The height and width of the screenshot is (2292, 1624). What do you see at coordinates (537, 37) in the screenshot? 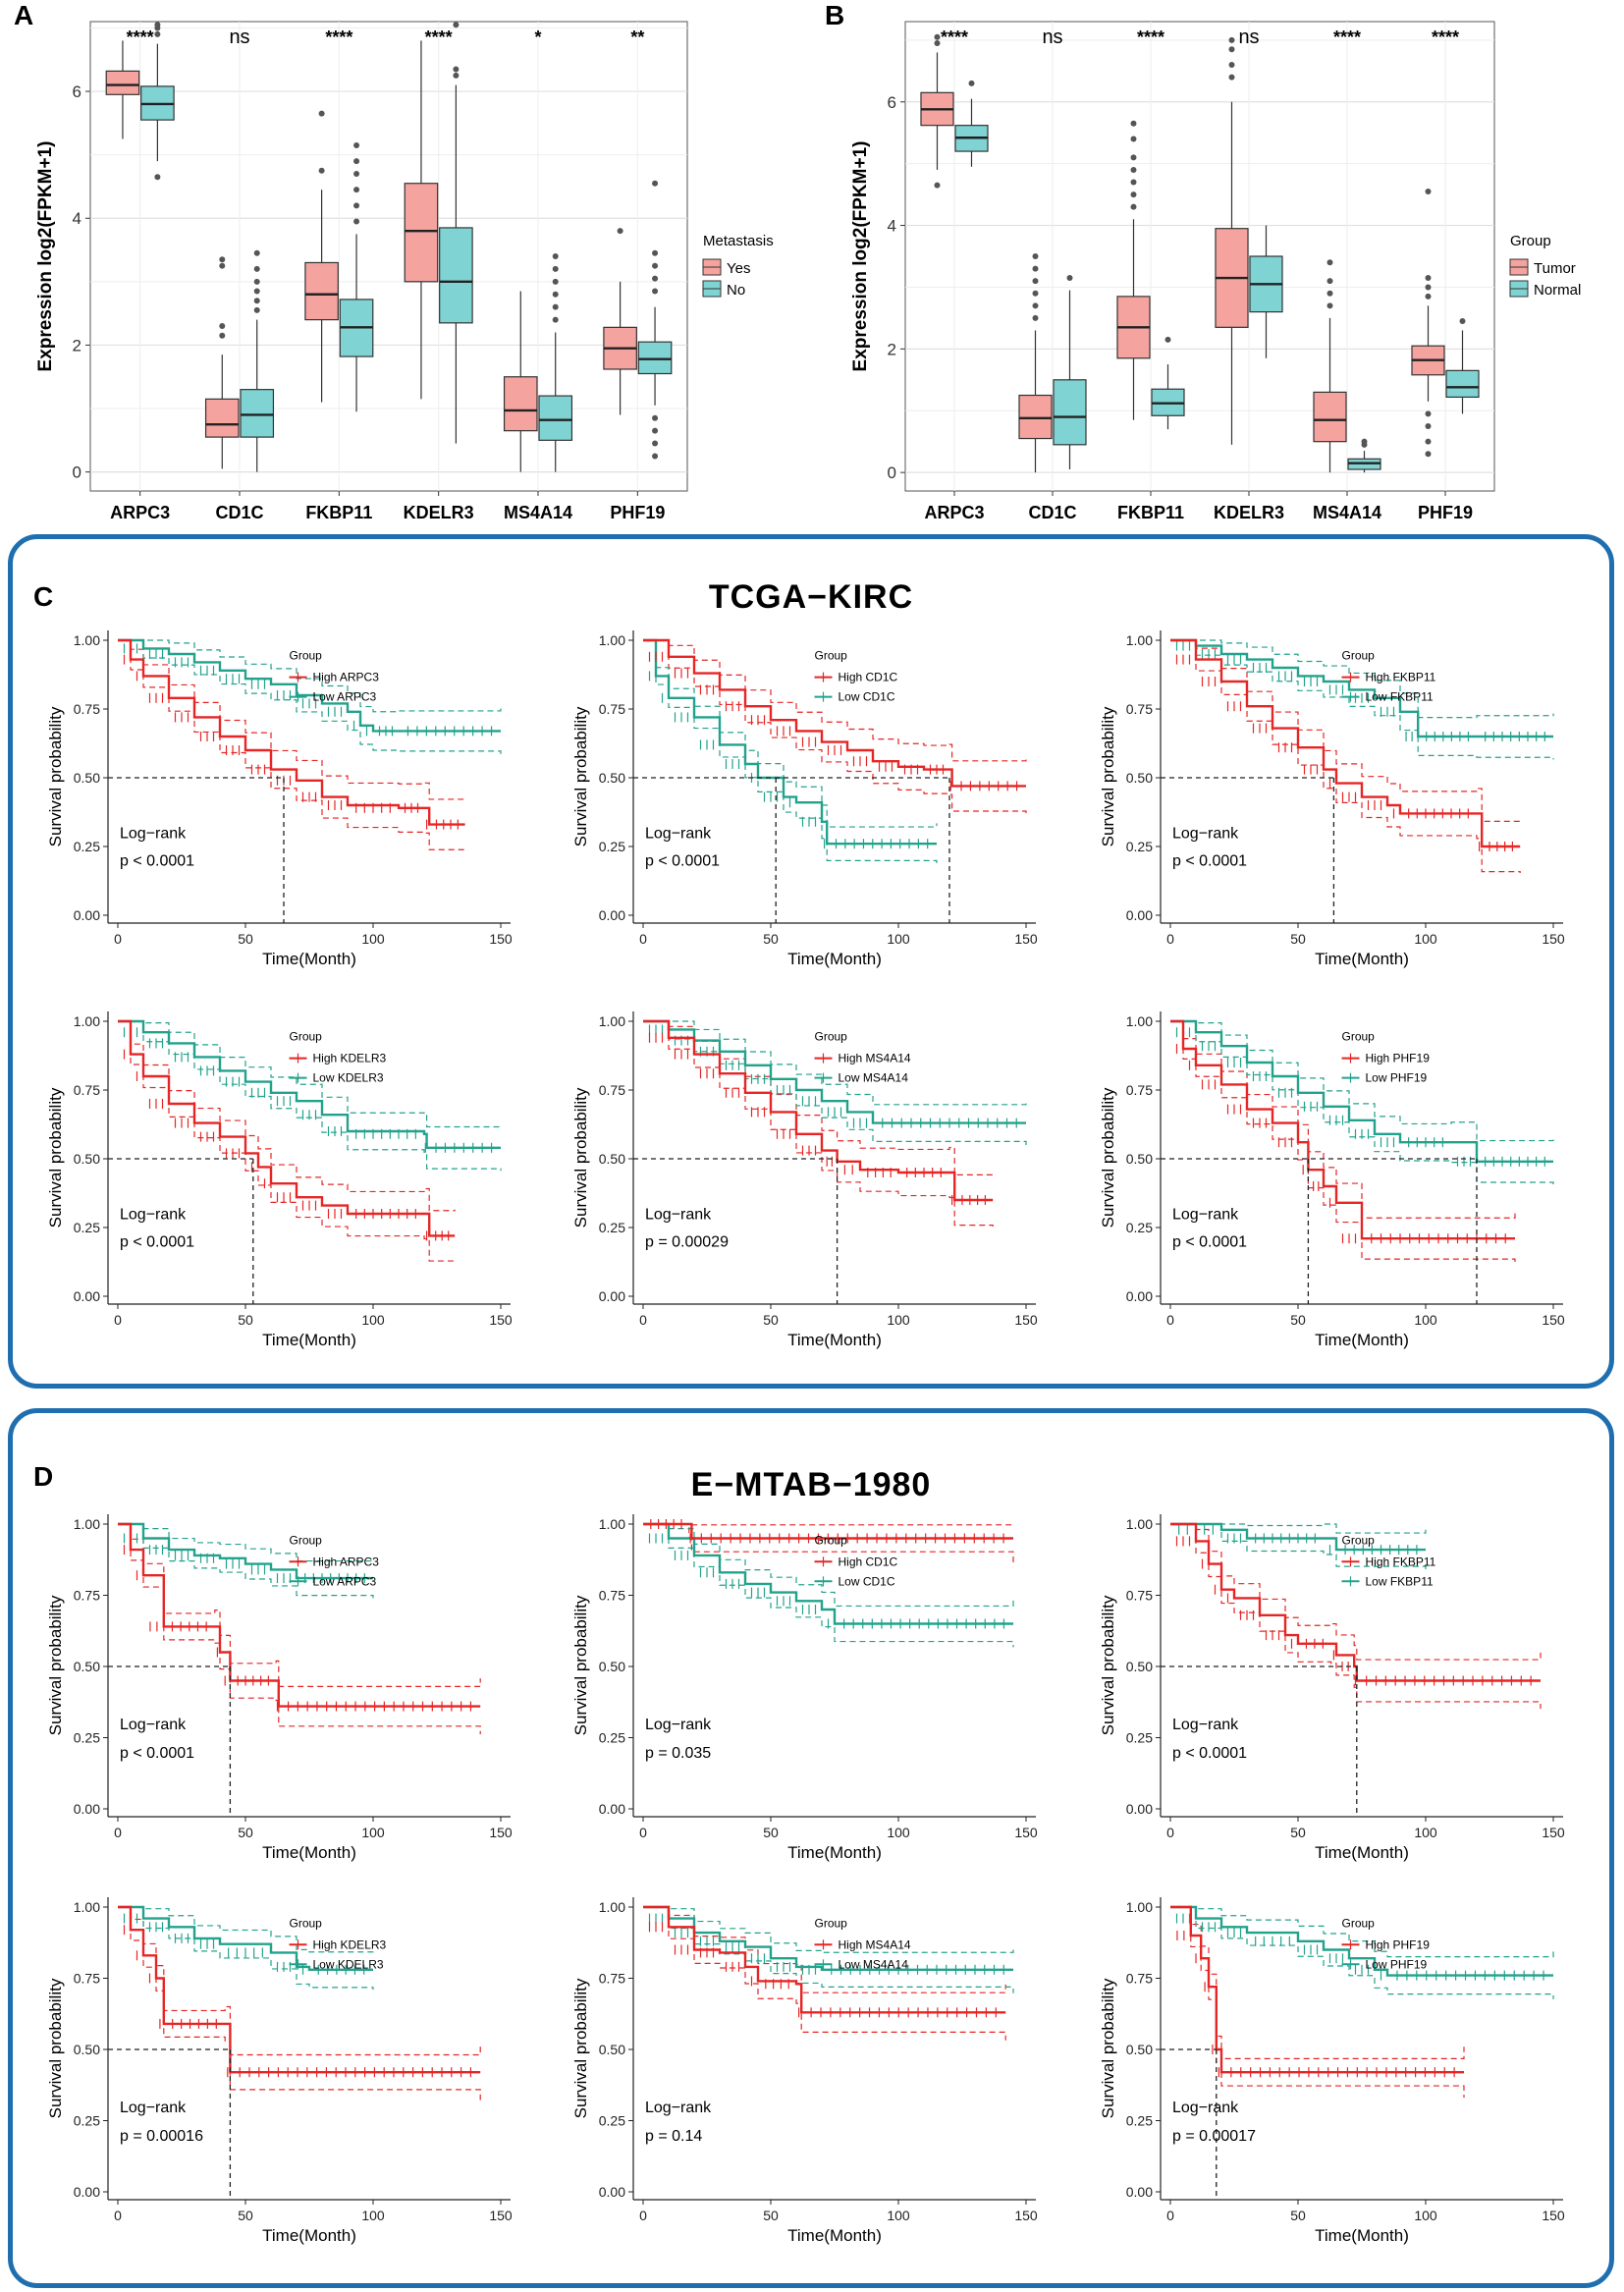
I see `significance-label: *` at bounding box center [537, 37].